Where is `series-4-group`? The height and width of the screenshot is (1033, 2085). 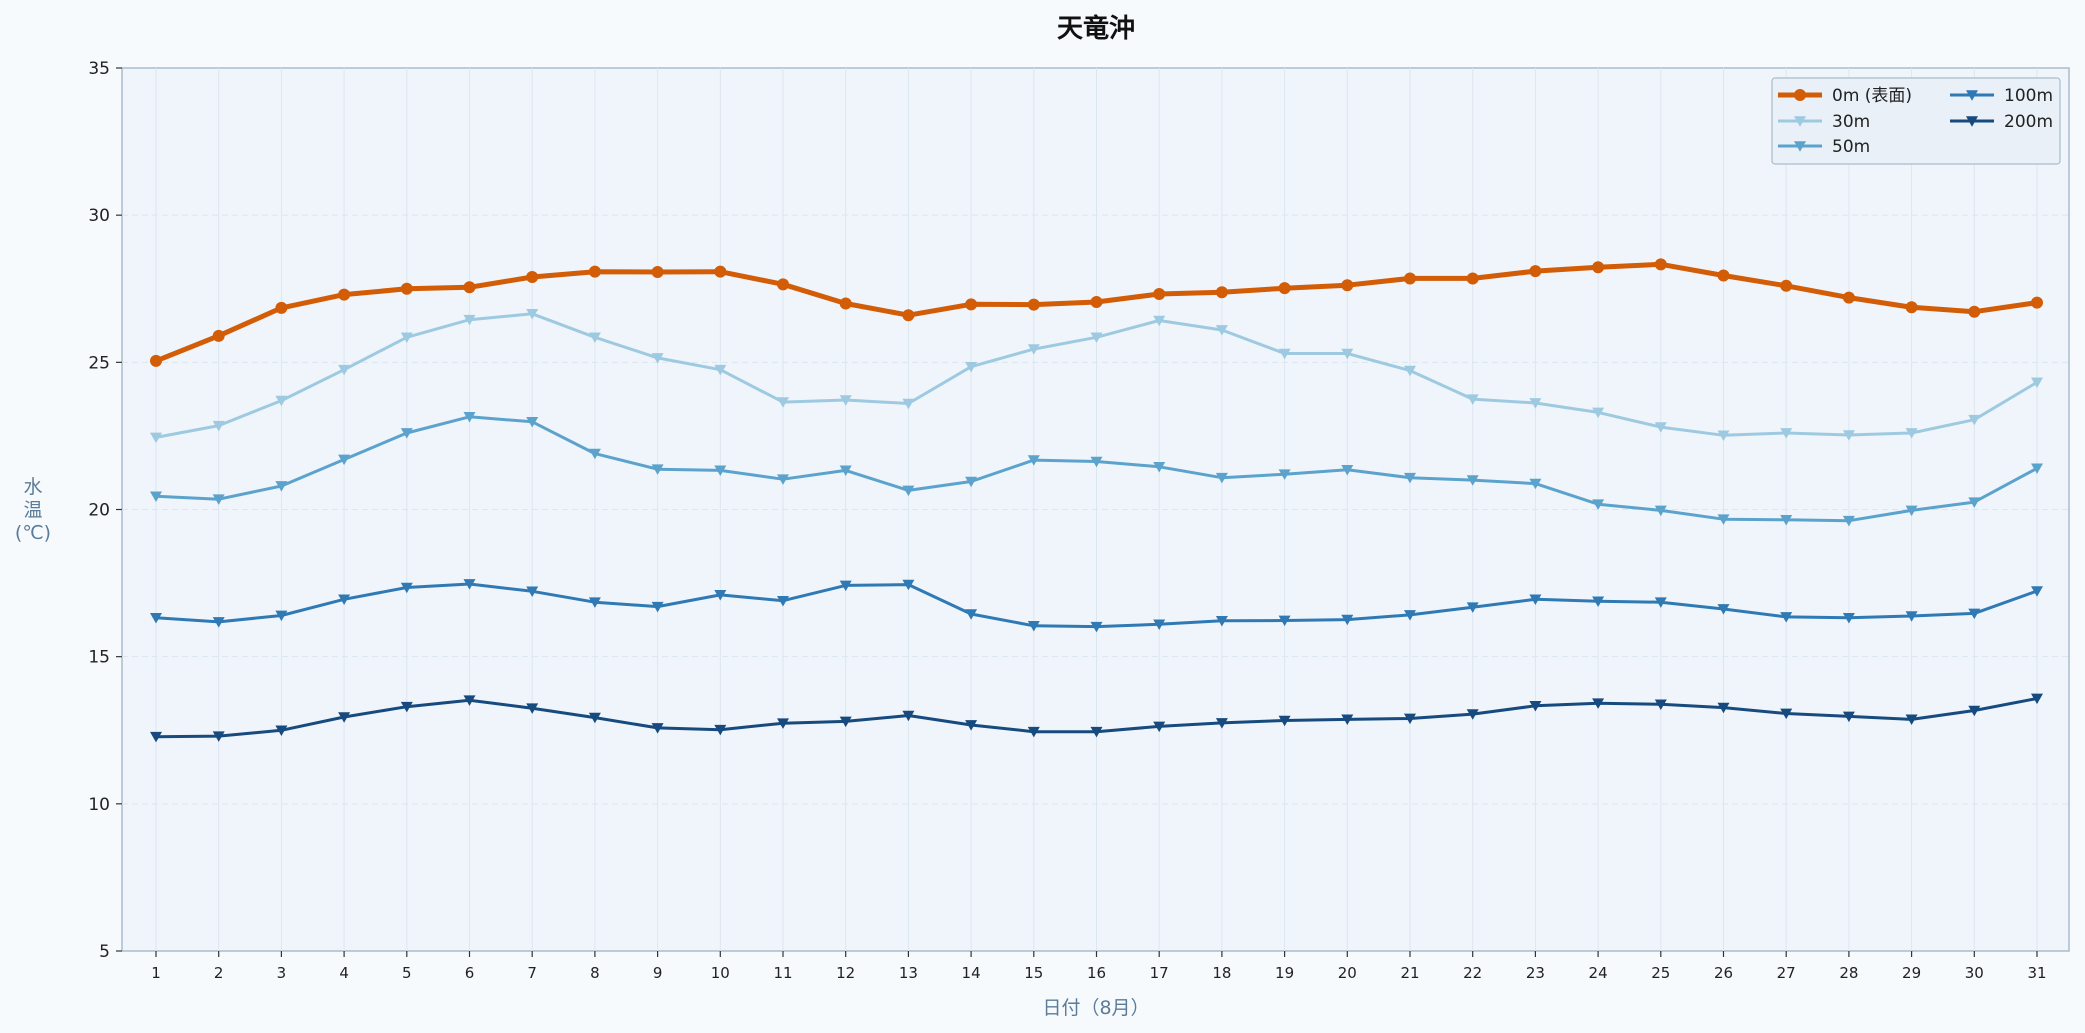
series-4-group is located at coordinates (1096, 718).